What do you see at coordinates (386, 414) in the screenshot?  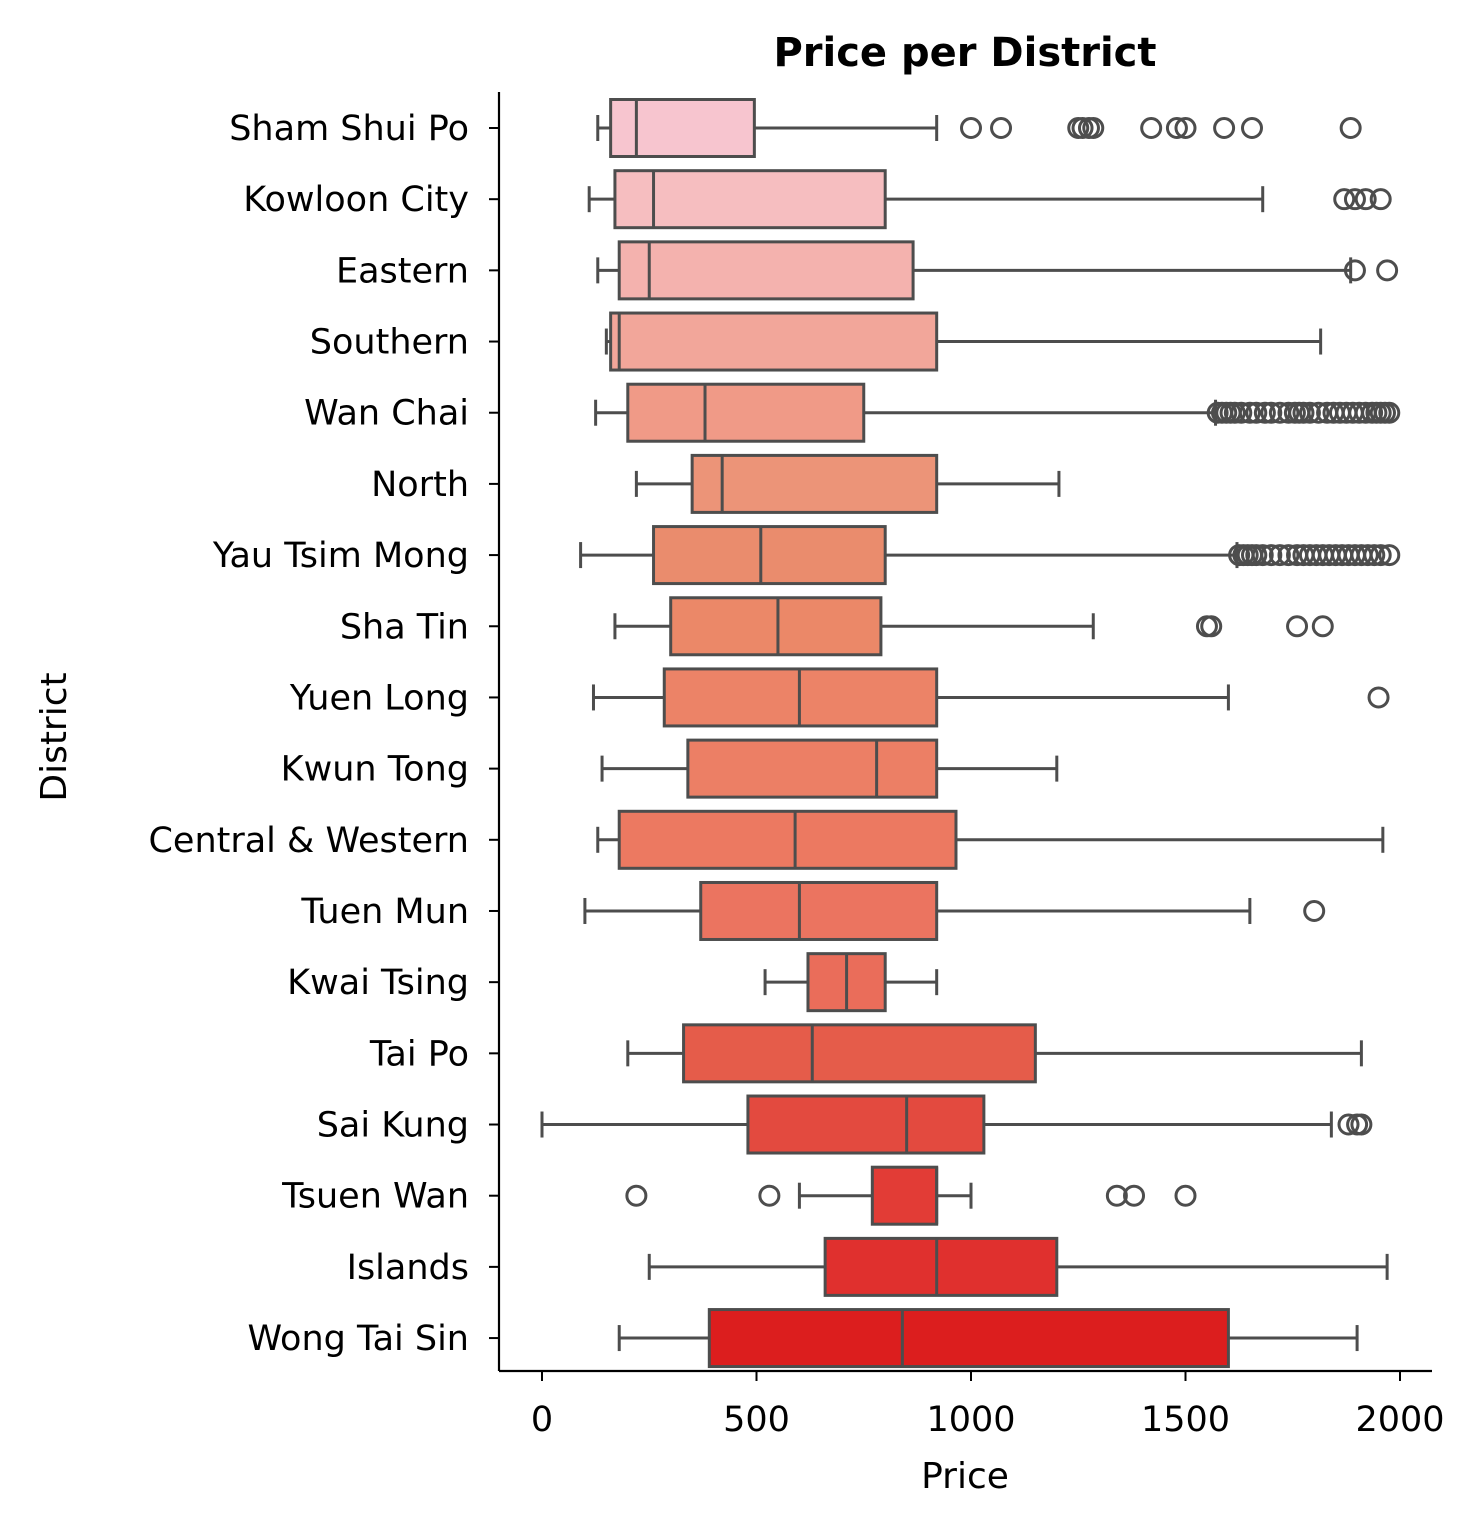 I see `y-tick-label: Wan Chai` at bounding box center [386, 414].